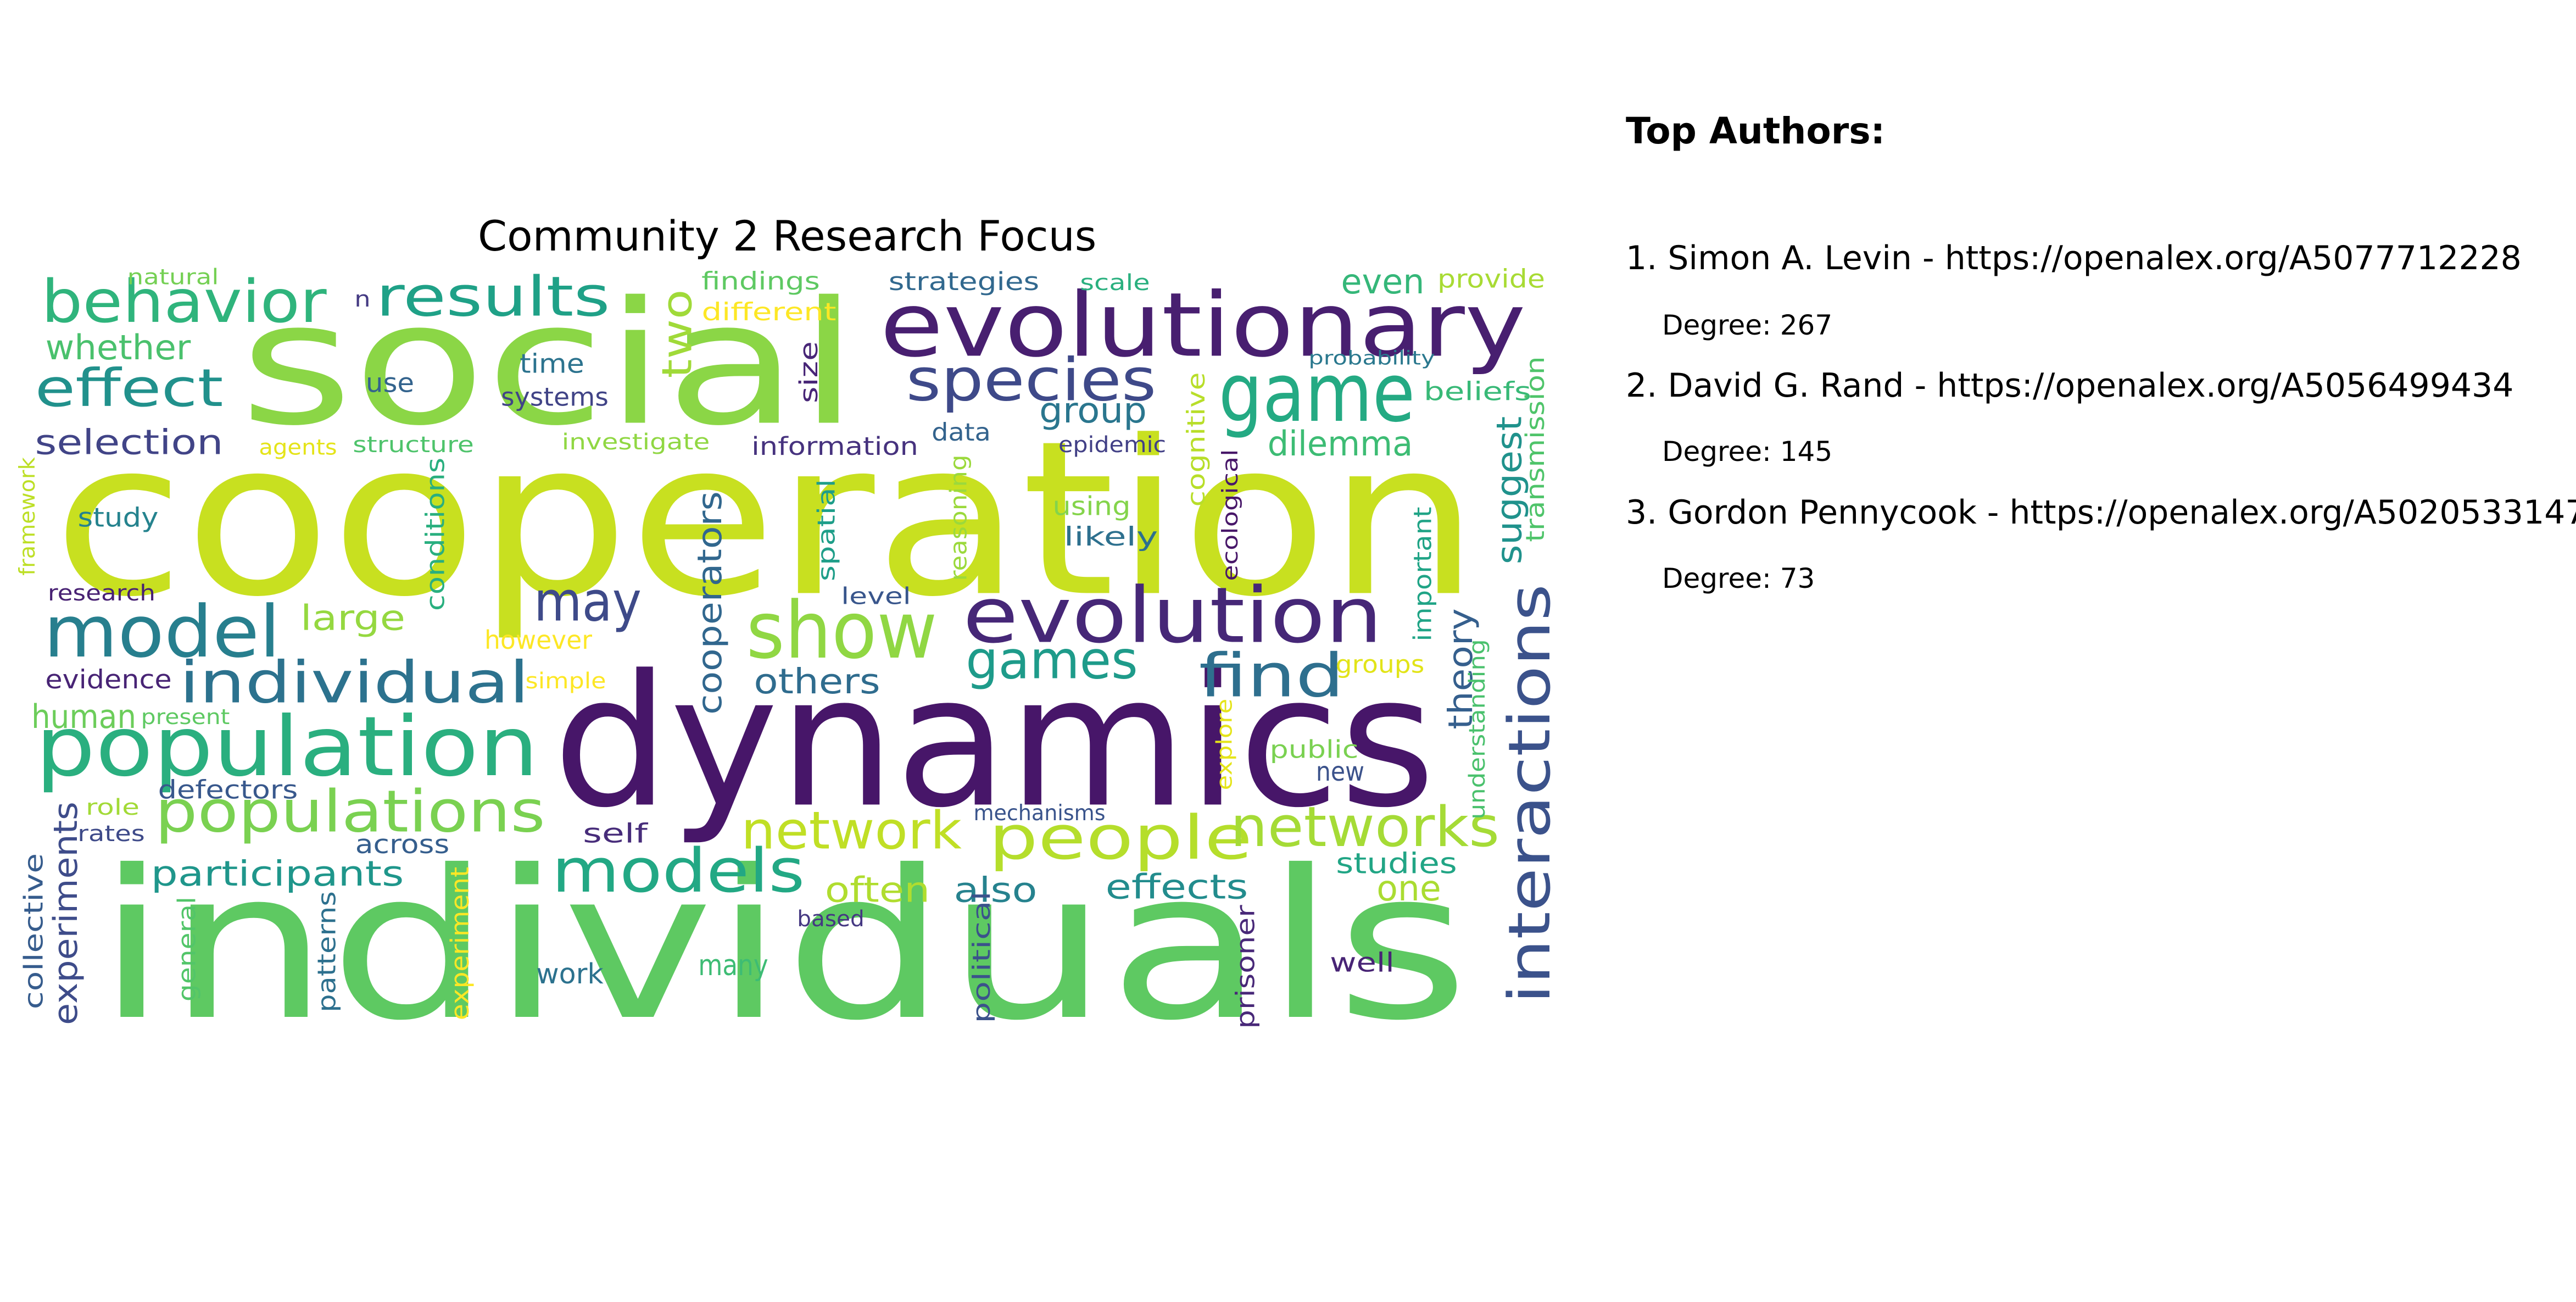  I want to click on wordcloud-word: different, so click(769, 311).